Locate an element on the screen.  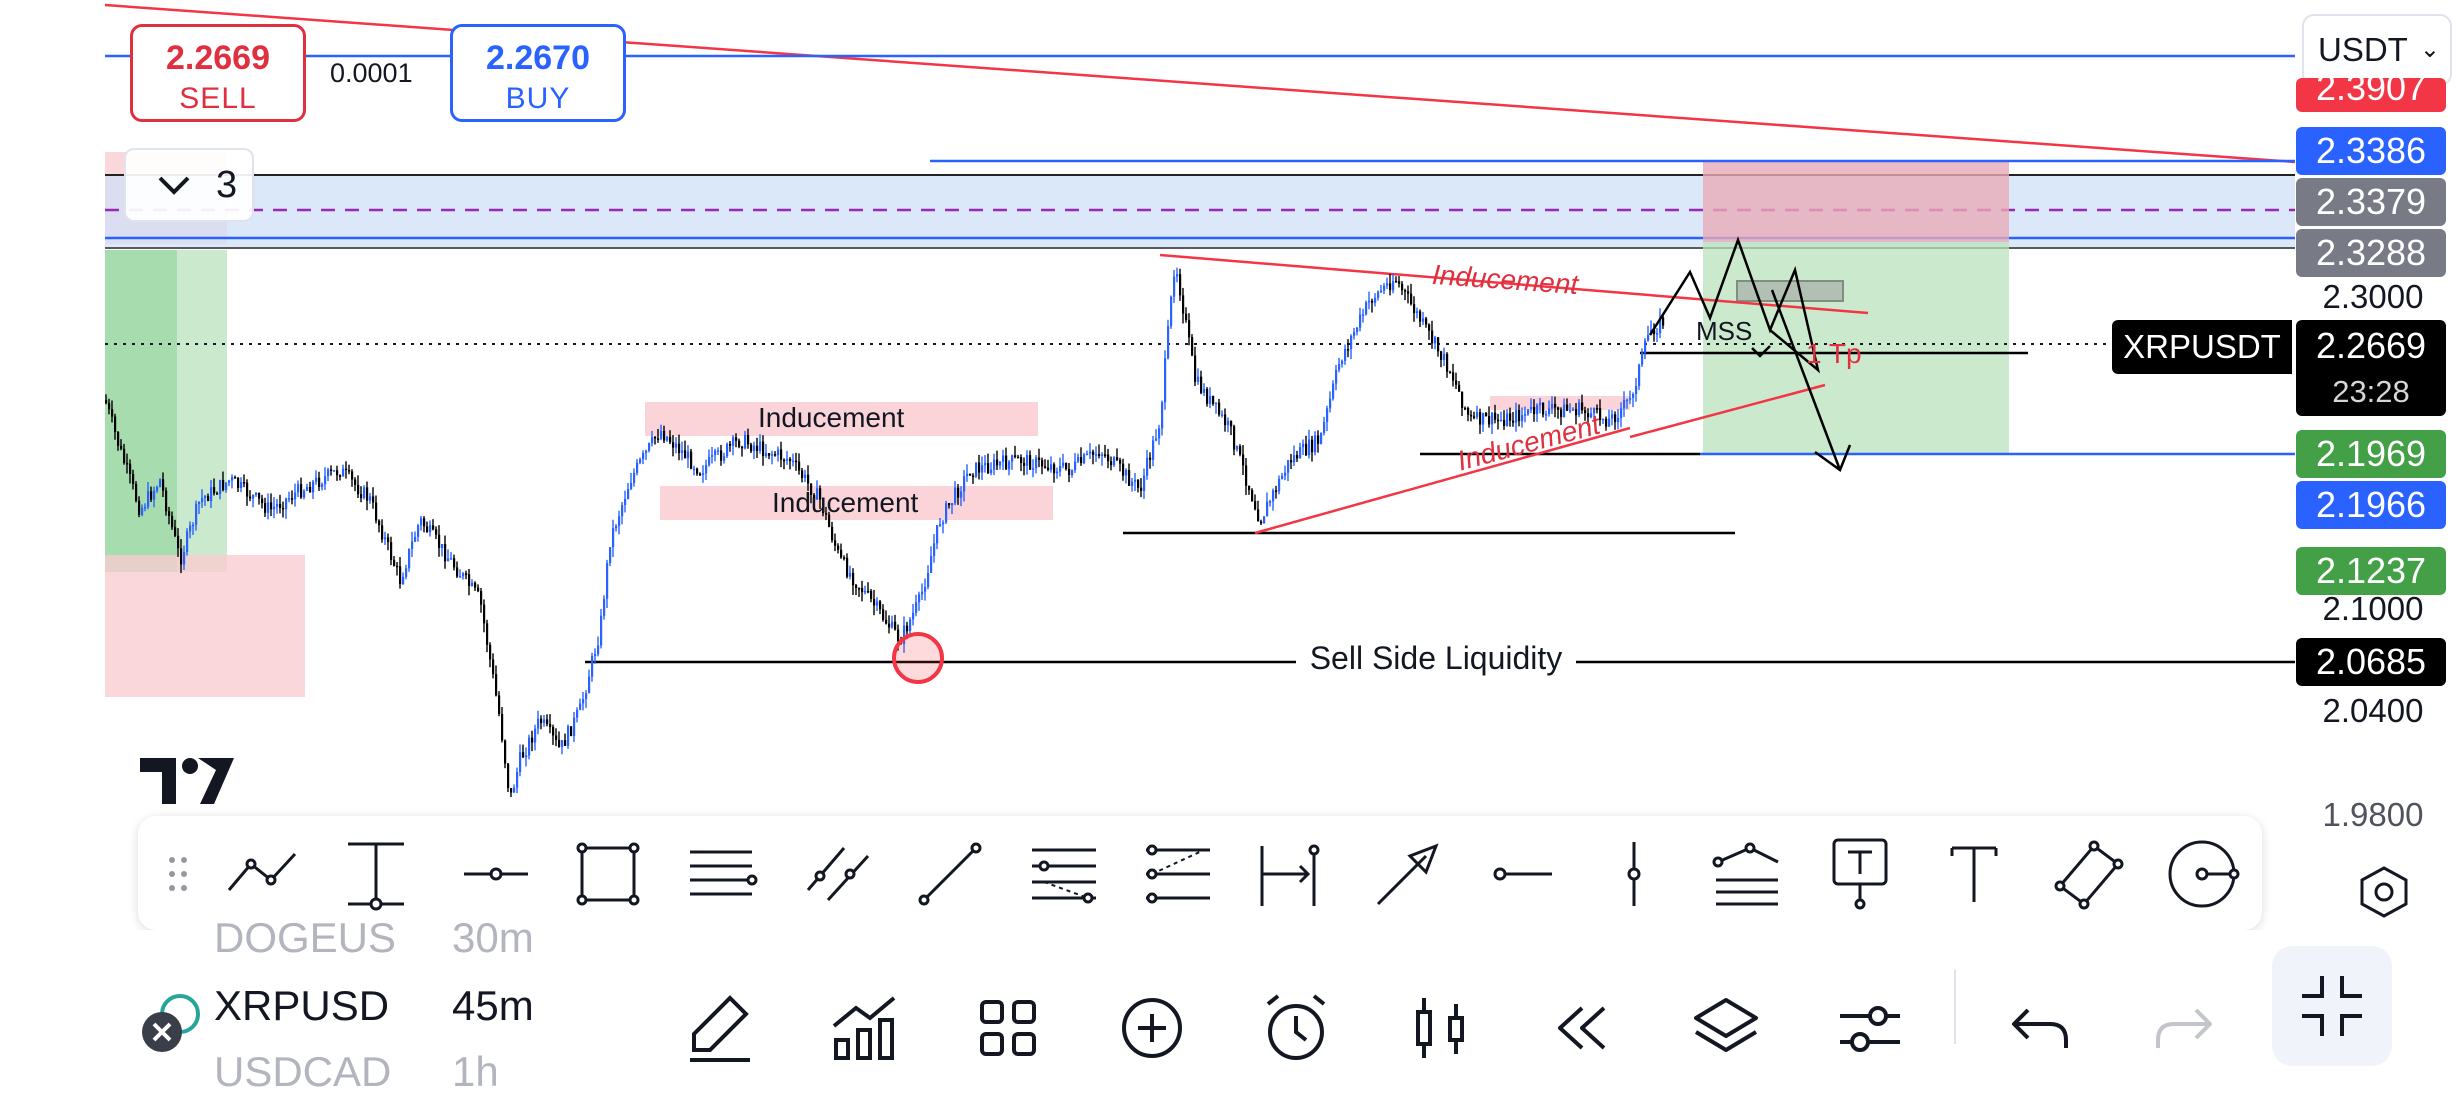
candlestick-icon is located at coordinates (1440, 1028).